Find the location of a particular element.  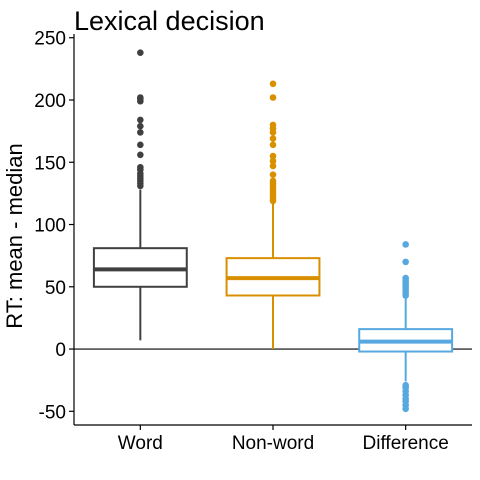

y-tick-label: 50 is located at coordinates (55, 288).